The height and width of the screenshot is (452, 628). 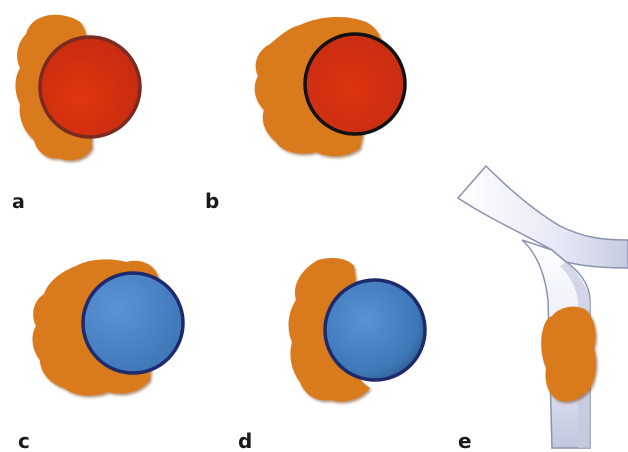 I want to click on panel-label-e: e, so click(x=465, y=440).